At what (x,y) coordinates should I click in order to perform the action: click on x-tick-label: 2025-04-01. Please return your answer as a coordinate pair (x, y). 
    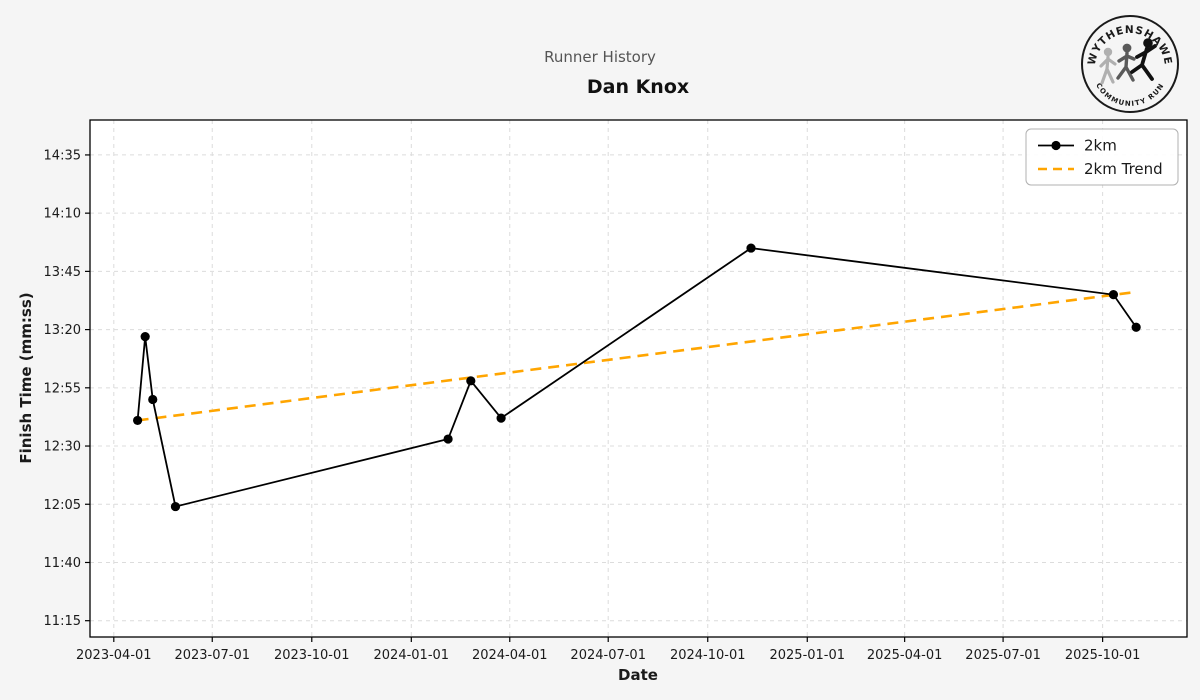
    Looking at the image, I should click on (905, 655).